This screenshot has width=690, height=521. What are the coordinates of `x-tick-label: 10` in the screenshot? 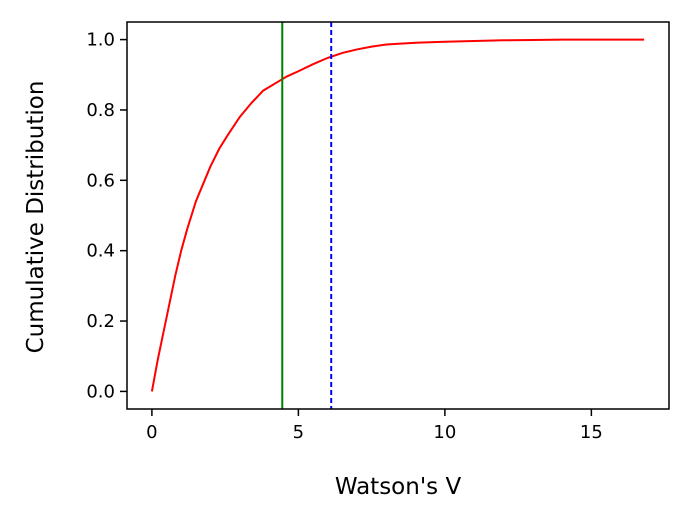 It's located at (444, 432).